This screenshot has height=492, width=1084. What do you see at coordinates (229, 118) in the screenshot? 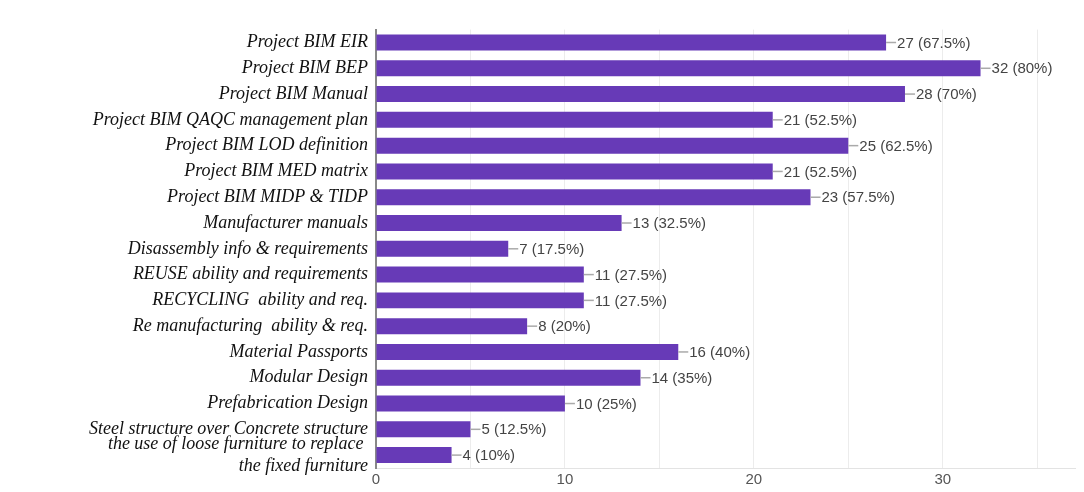
I see `y-tick-label: Project BIM QAQC management plan` at bounding box center [229, 118].